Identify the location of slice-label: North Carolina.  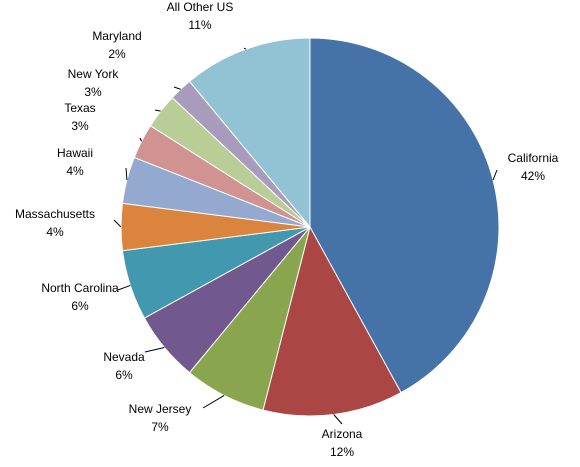
(80, 288).